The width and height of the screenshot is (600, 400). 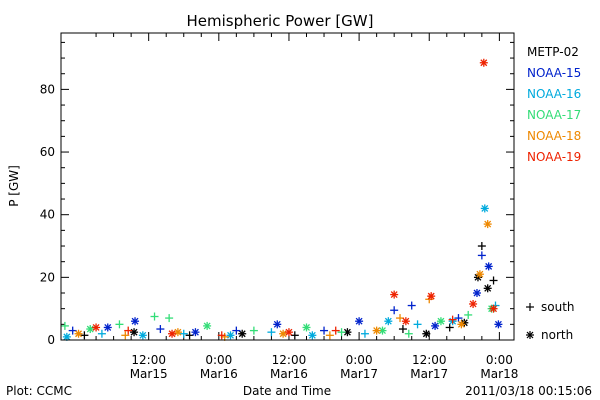 What do you see at coordinates (554, 157) in the screenshot?
I see `legend-item-noaa-19: NOAA-19` at bounding box center [554, 157].